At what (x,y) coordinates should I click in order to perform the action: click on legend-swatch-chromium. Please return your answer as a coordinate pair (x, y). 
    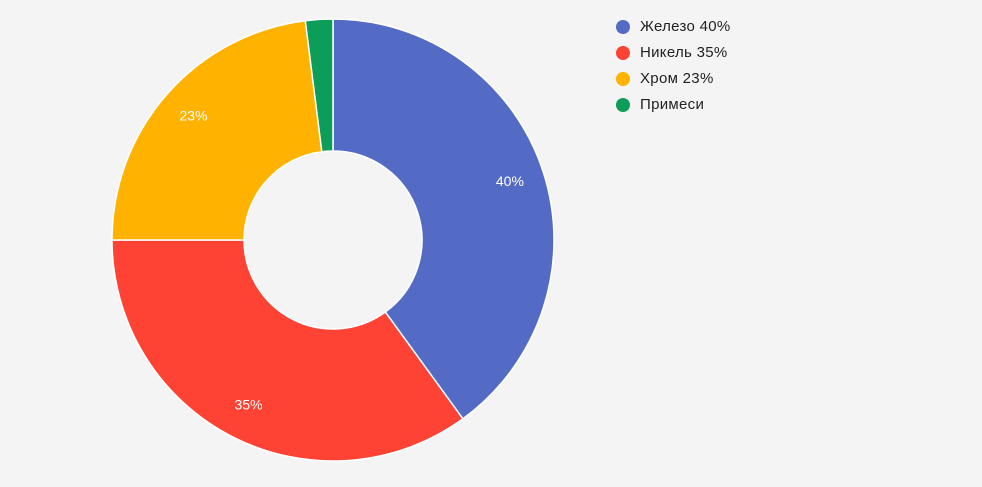
    Looking at the image, I should click on (623, 78).